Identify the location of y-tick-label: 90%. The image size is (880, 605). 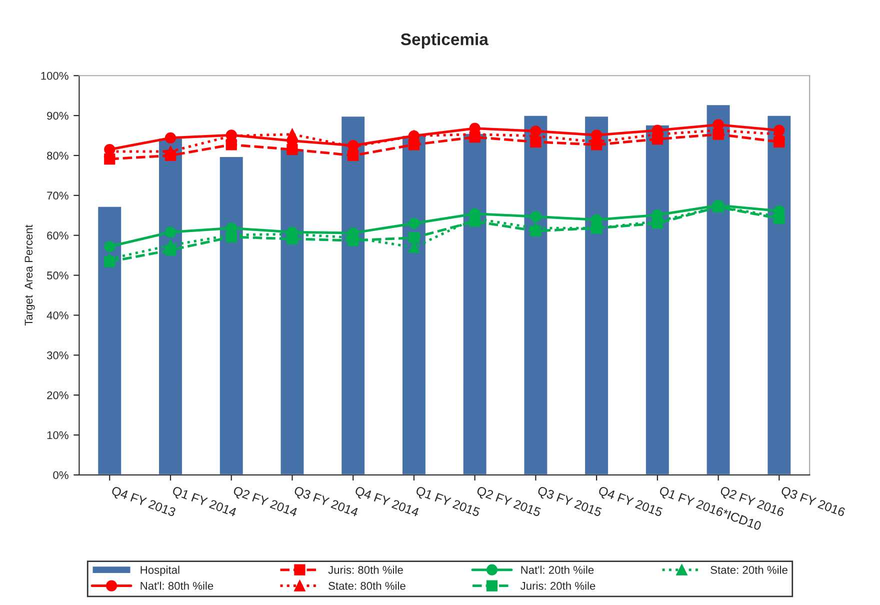
(57, 116).